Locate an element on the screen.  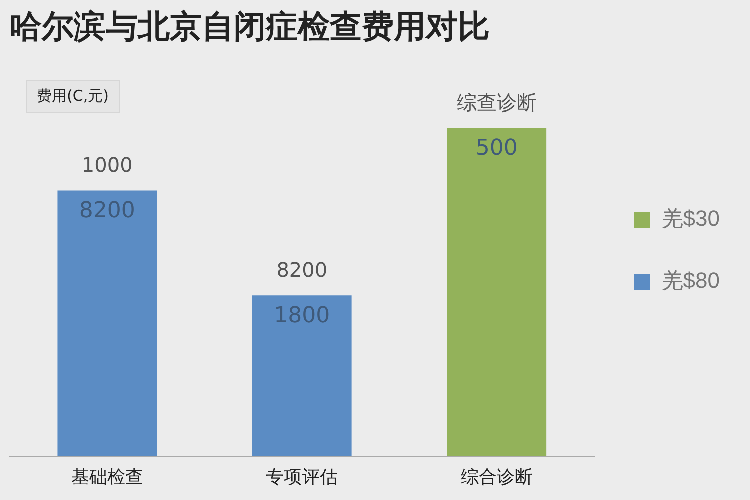
chart-title: 哈尔滨与北京自闭症检查费用对比 is located at coordinates (250, 27).